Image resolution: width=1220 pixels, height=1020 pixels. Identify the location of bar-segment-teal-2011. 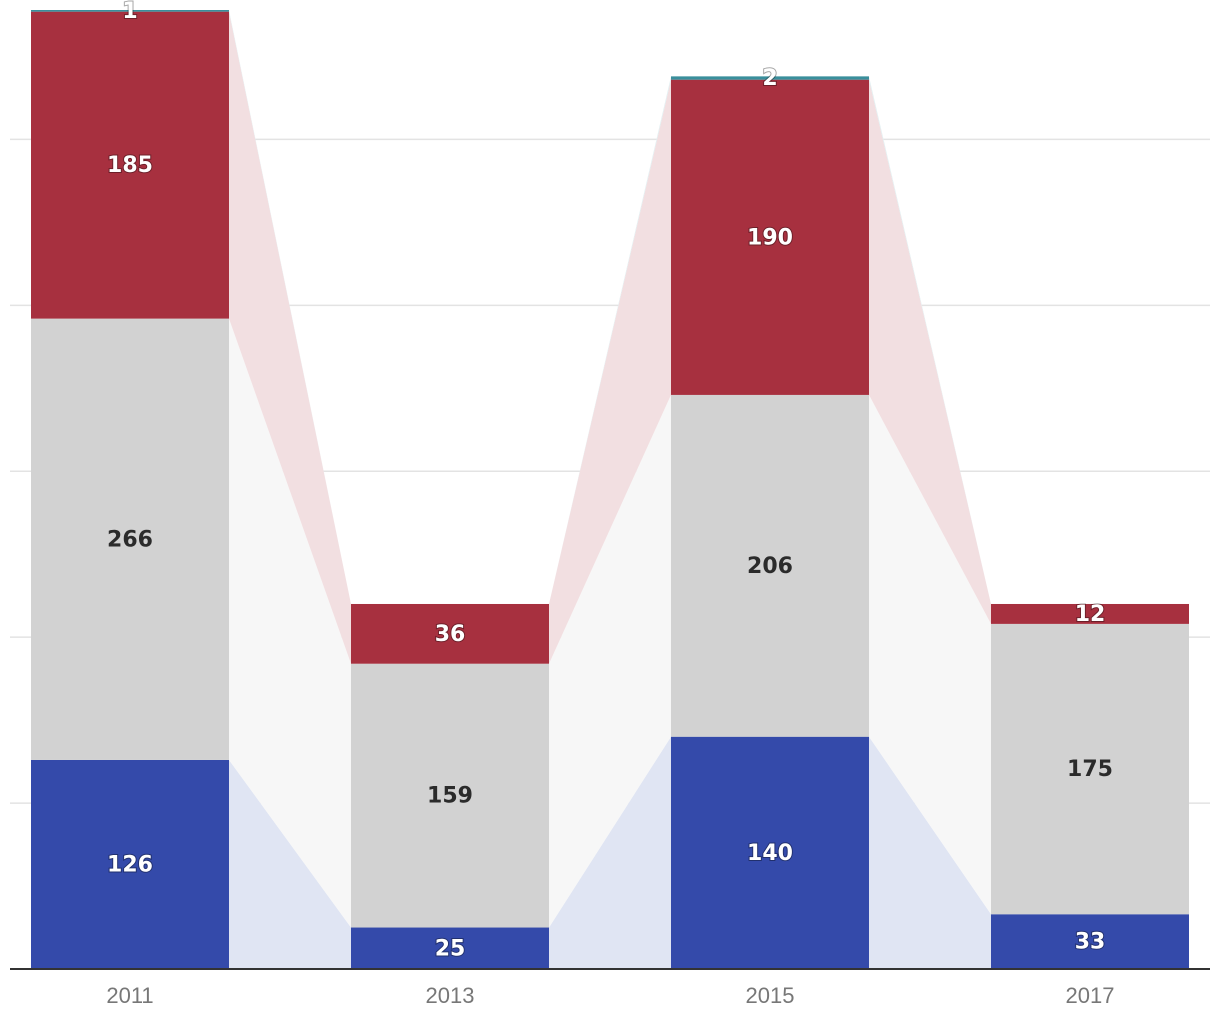
(130, 11).